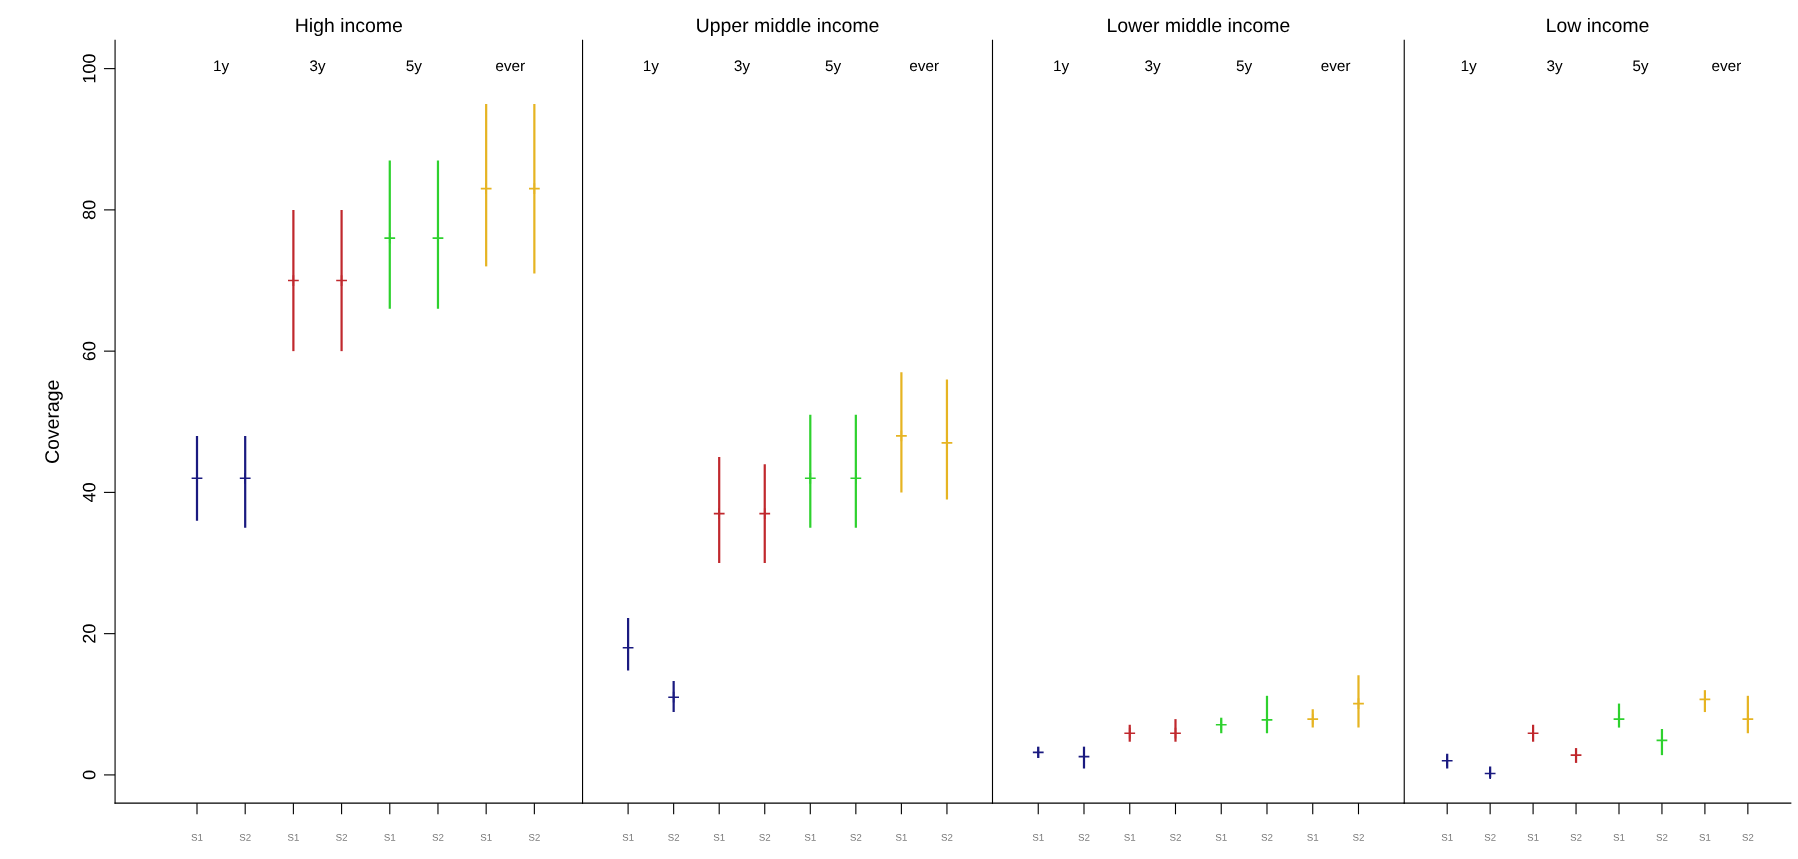 This screenshot has height=859, width=1798. I want to click on y-tick-label: 0, so click(89, 775).